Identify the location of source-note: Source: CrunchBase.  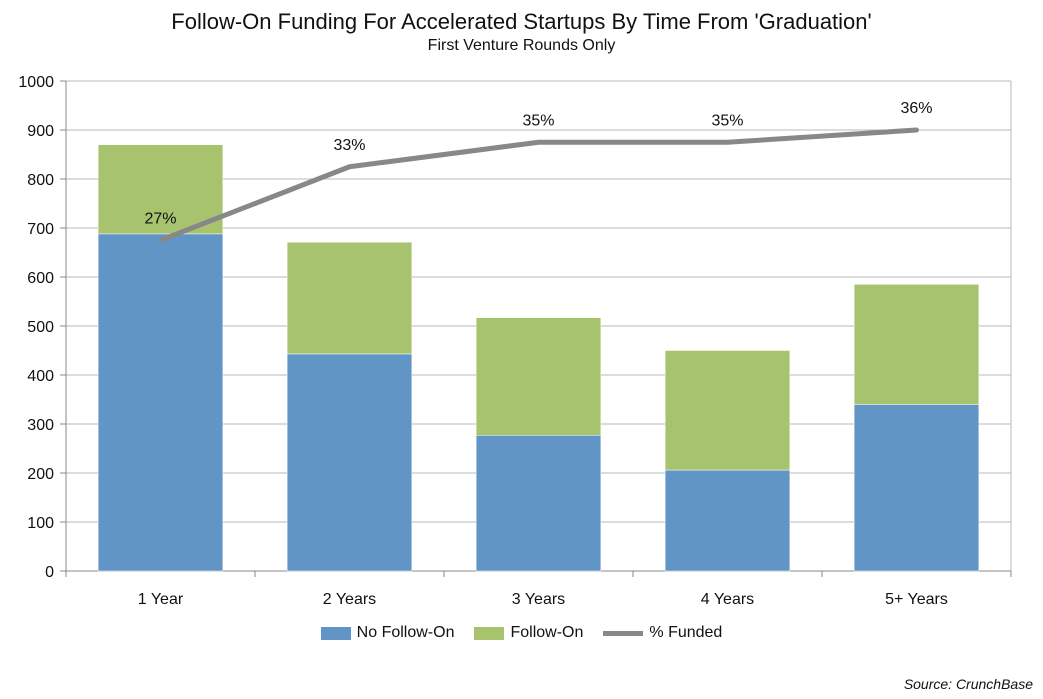
(968, 684).